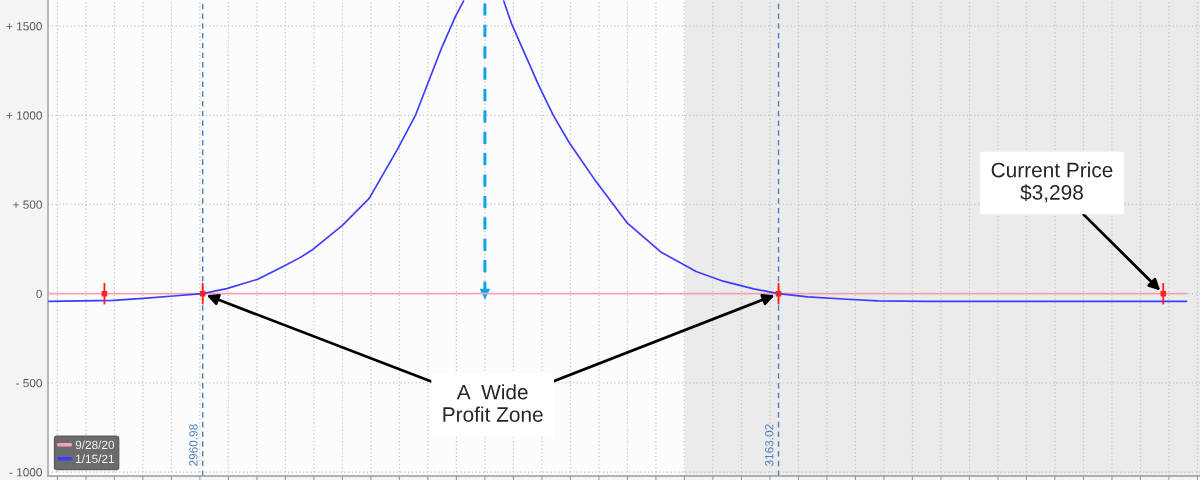  What do you see at coordinates (1052, 182) in the screenshot?
I see `annotation: Current Price $3,298` at bounding box center [1052, 182].